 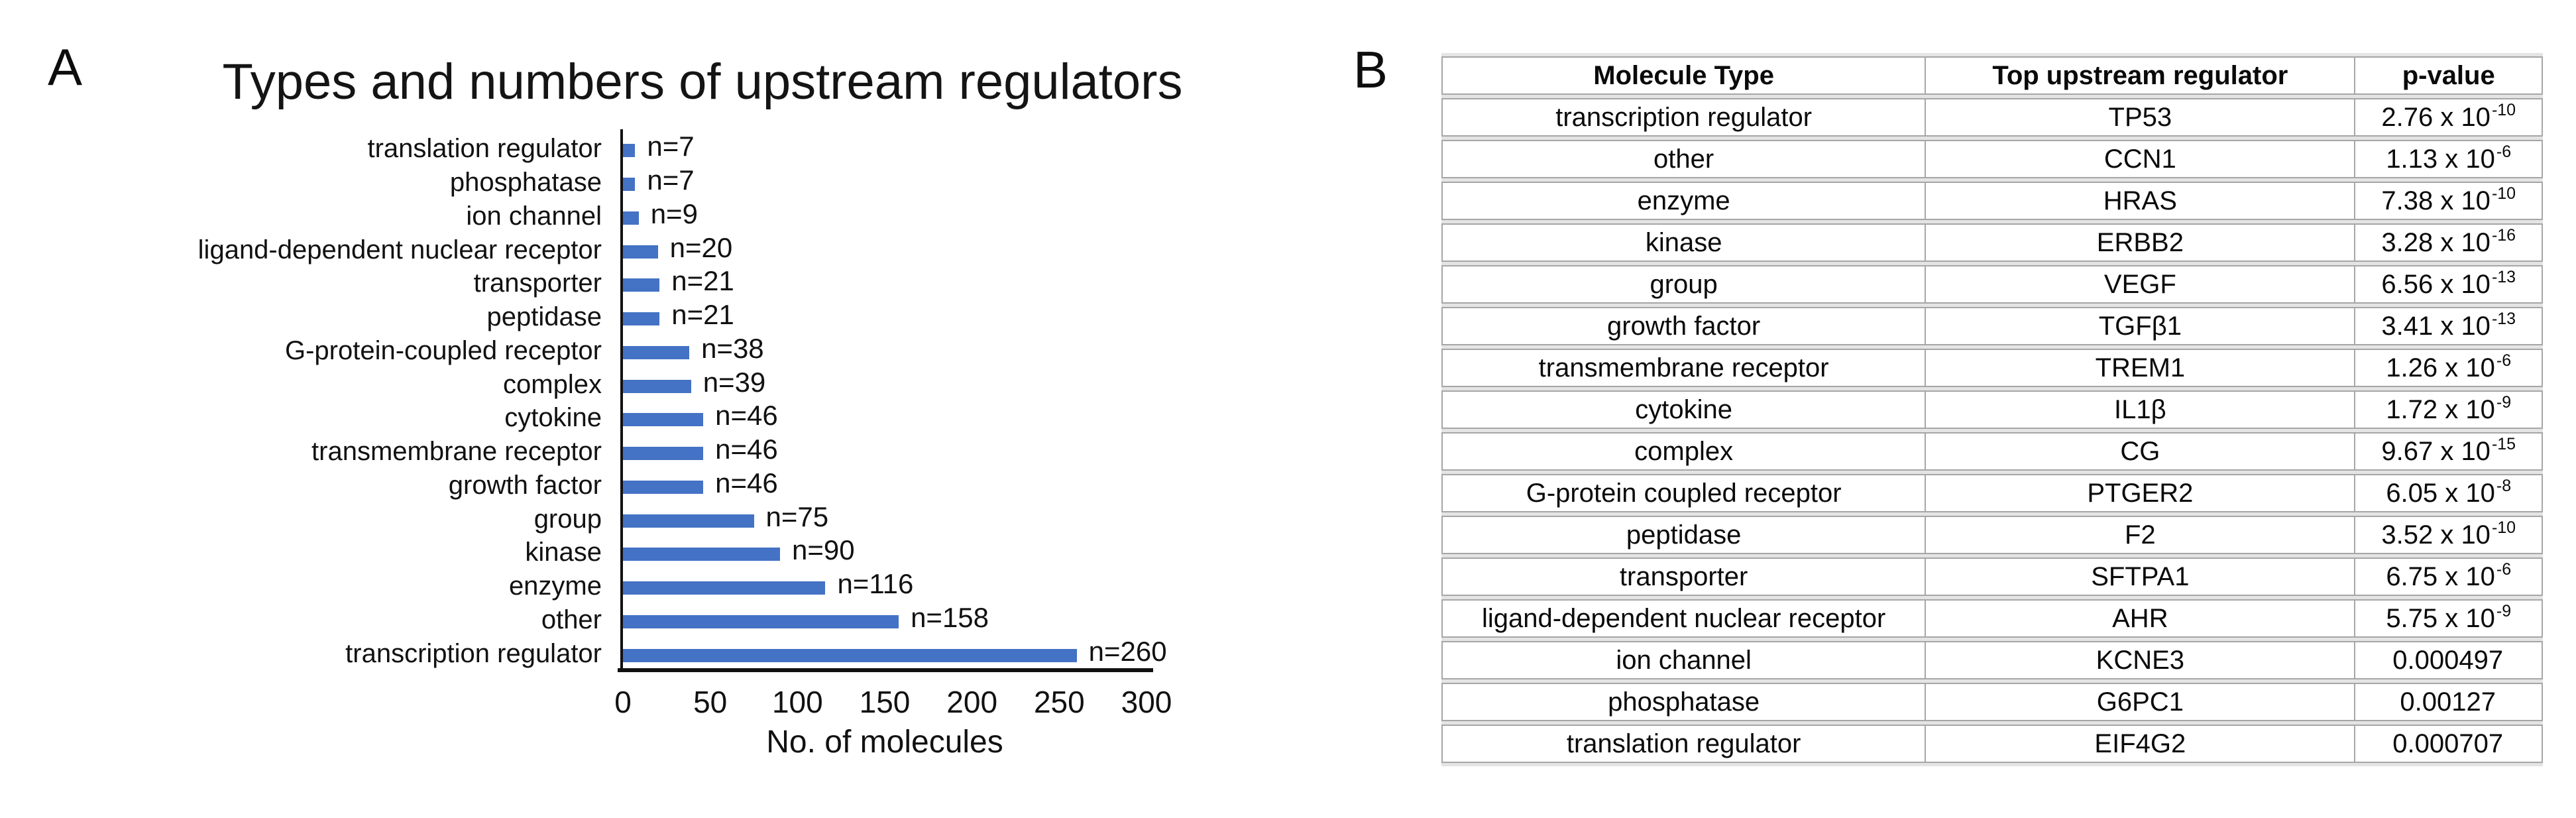 I want to click on p-value-base: 3.52 x 10, so click(x=2436, y=535).